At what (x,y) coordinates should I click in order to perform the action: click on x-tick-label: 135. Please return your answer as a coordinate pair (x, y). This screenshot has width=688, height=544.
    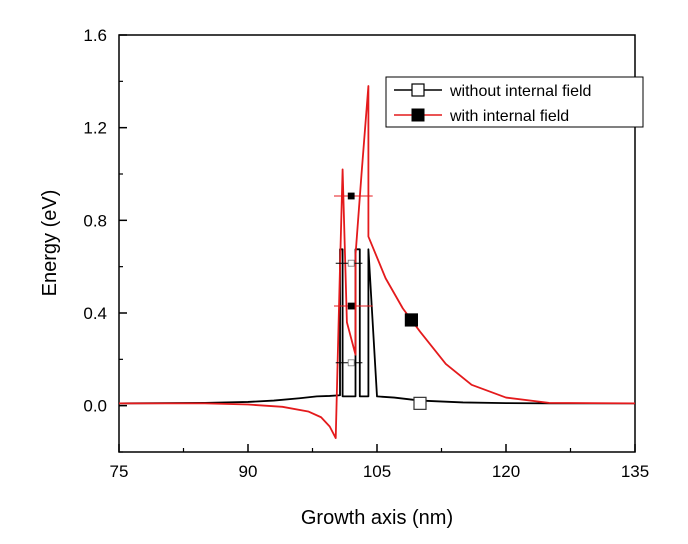
    Looking at the image, I should click on (635, 471).